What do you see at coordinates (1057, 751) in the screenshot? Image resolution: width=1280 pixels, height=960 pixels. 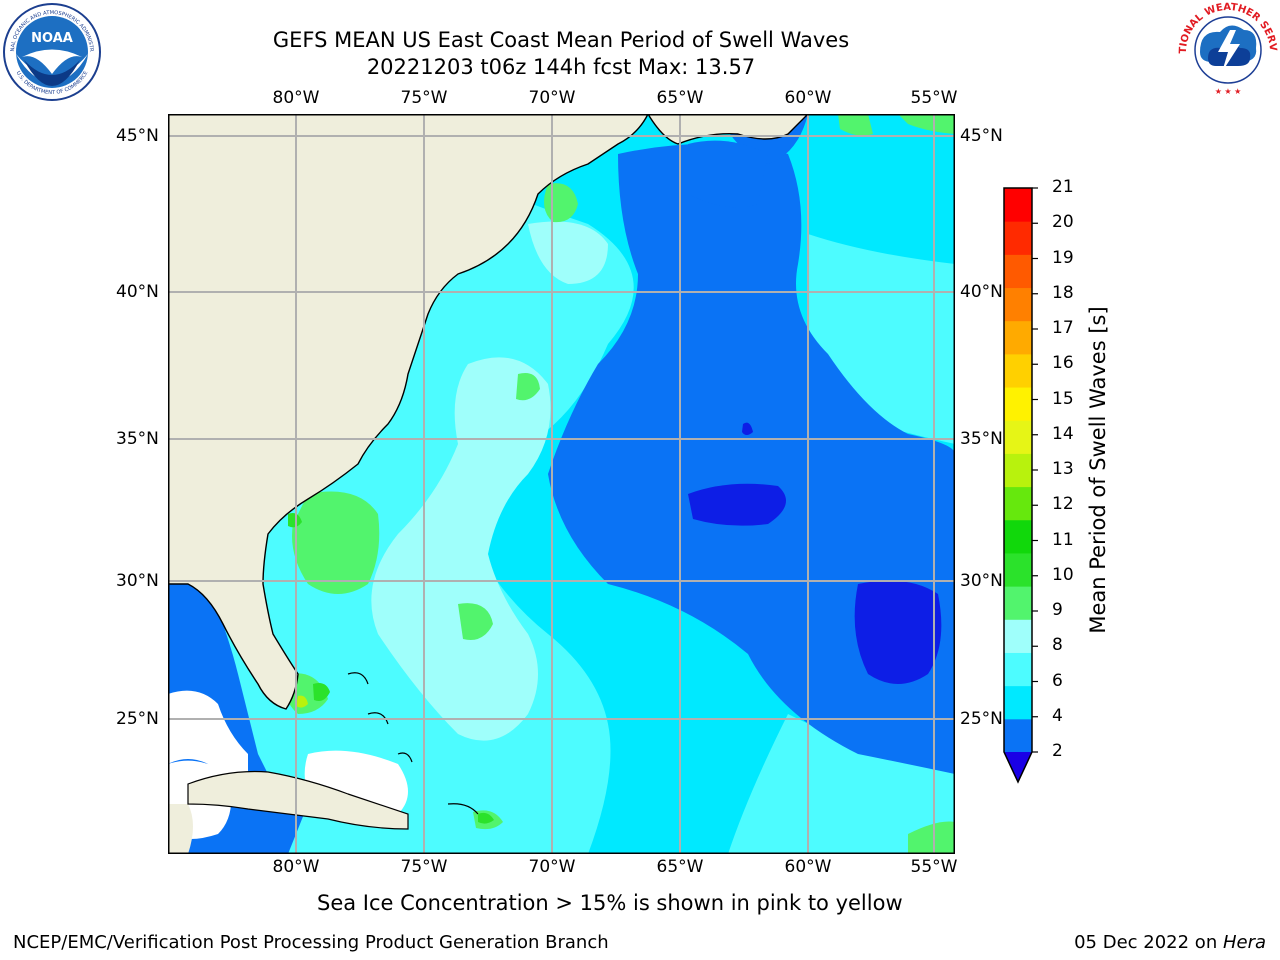 I see `colorbar-tick-label: 2` at bounding box center [1057, 751].